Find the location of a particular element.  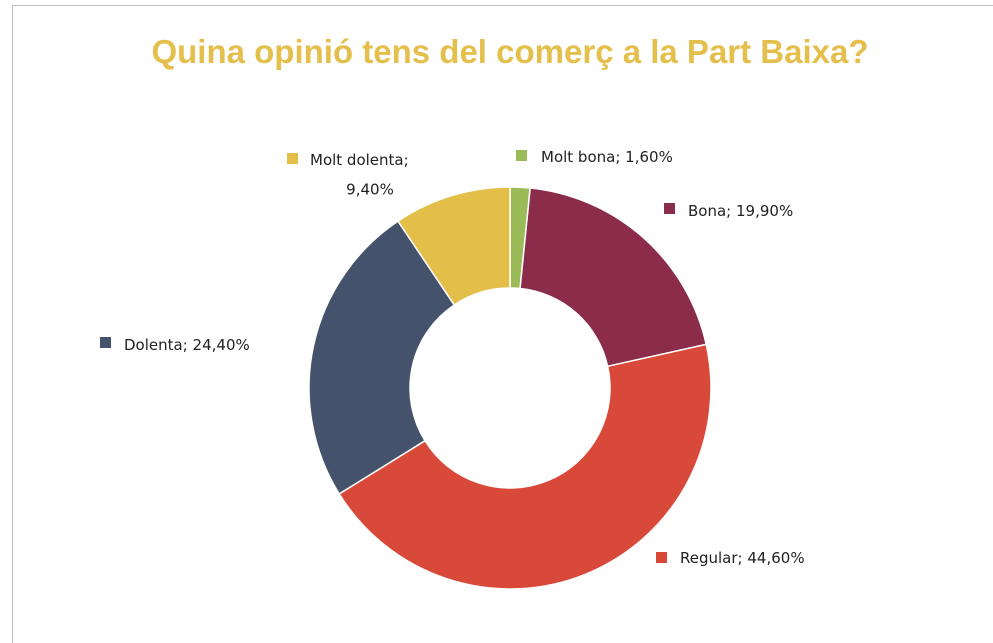

label-category: Bona is located at coordinates (707, 211).